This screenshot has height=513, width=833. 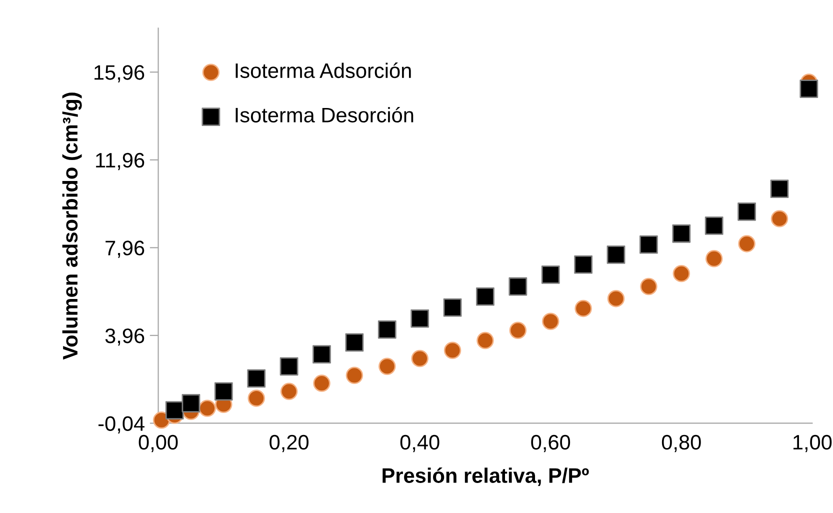 I want to click on x-tick-label: 0,20, so click(x=289, y=443).